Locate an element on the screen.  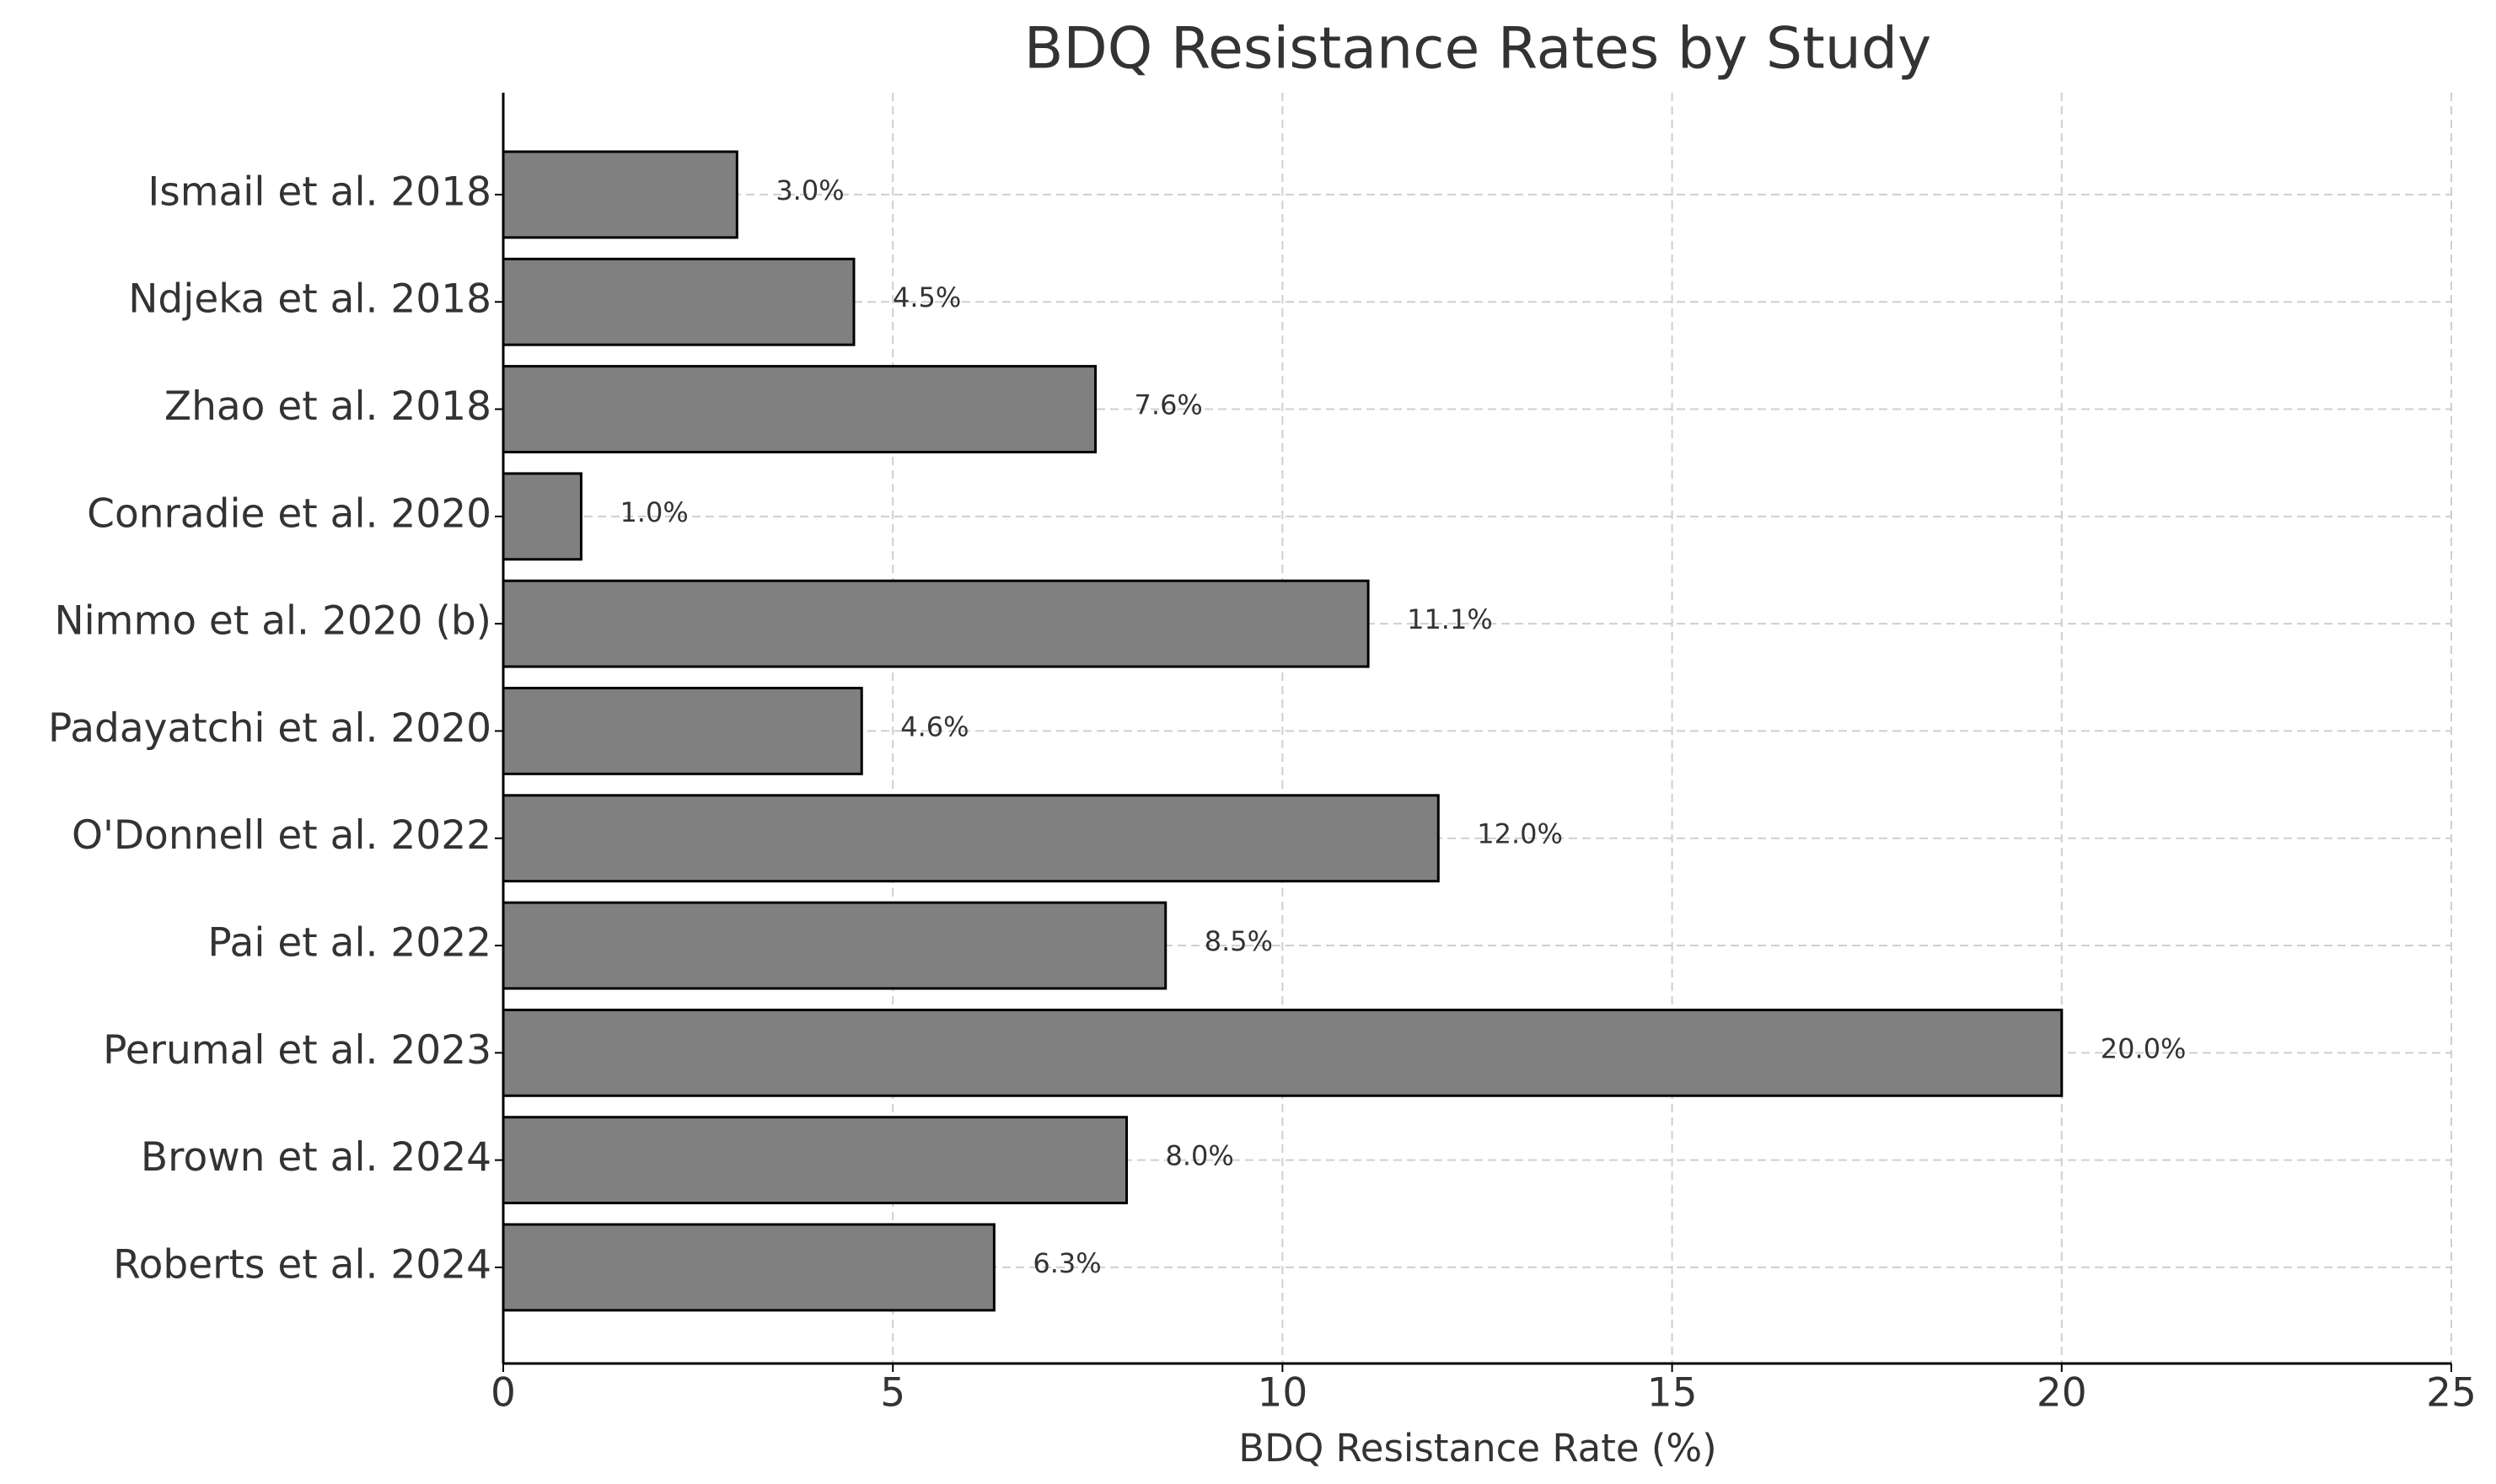
y-tick-label: Nimmo et al. 2020 (b) is located at coordinates (272, 621).